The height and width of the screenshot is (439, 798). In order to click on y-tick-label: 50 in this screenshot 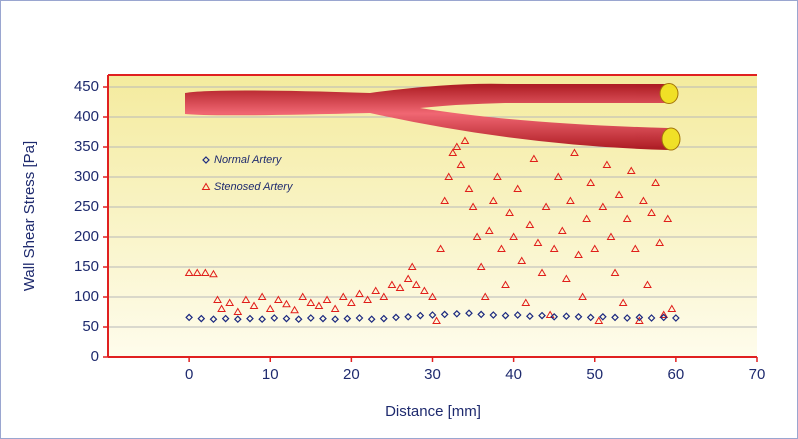, I will do `click(90, 326)`.